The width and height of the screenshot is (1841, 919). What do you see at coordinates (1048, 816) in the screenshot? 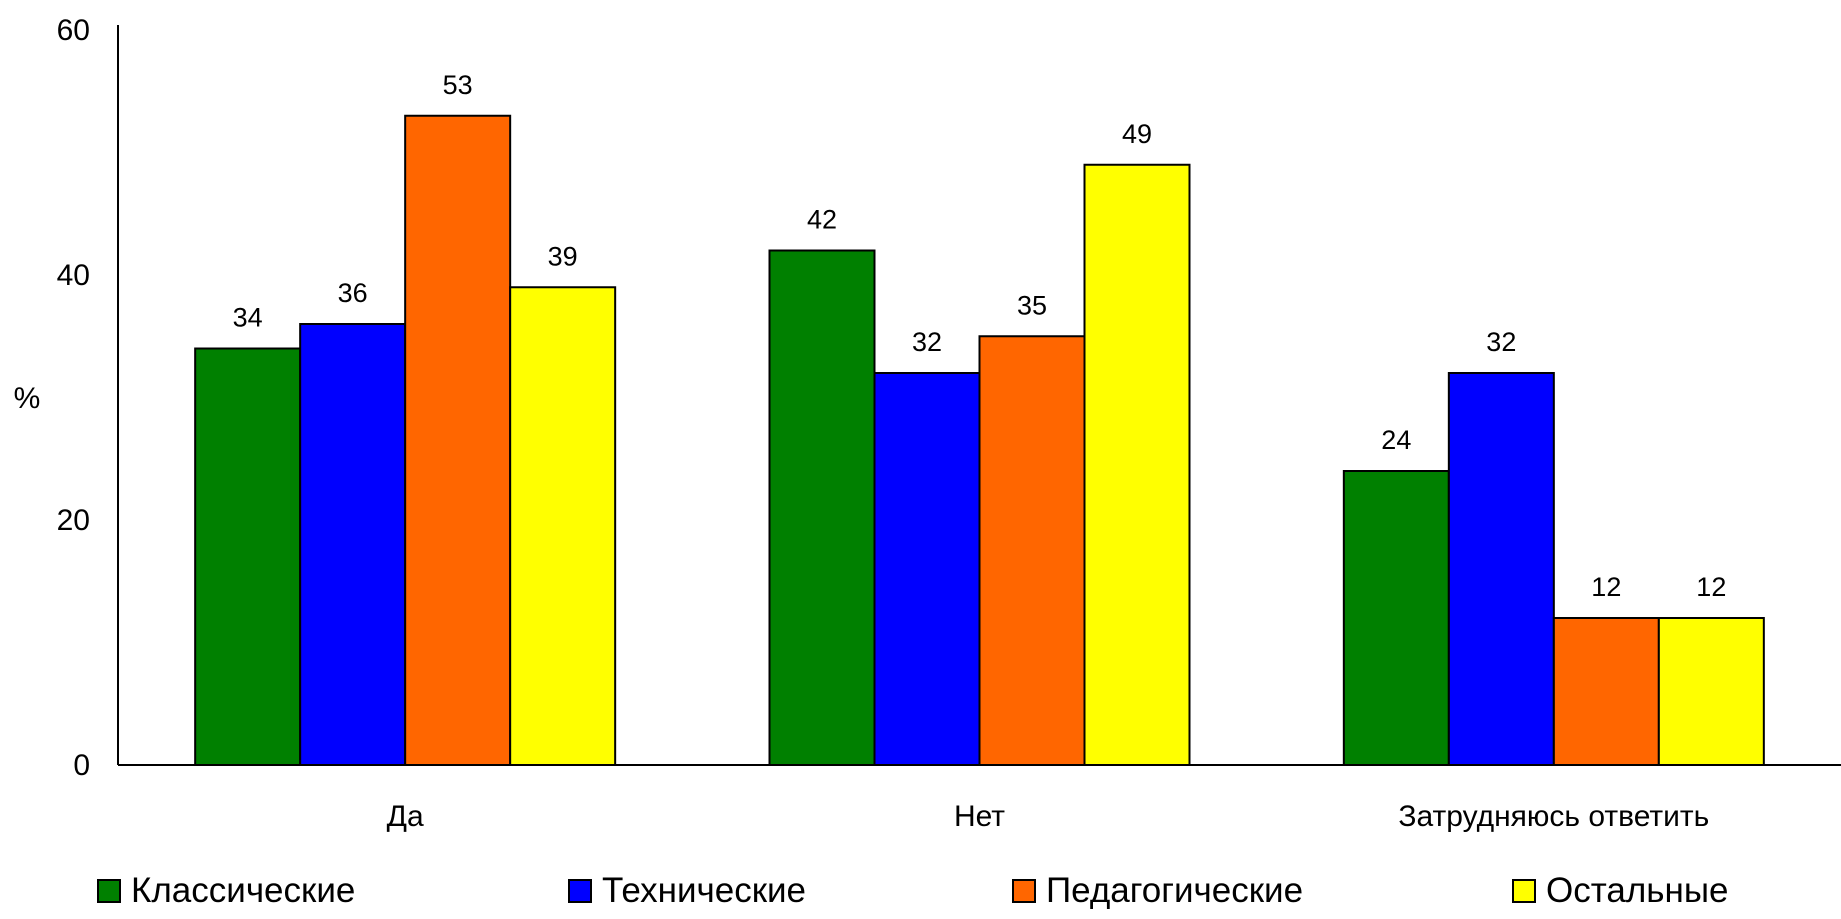
I see `category-labels-group: Да Нет Затрудняюсь ответить` at bounding box center [1048, 816].